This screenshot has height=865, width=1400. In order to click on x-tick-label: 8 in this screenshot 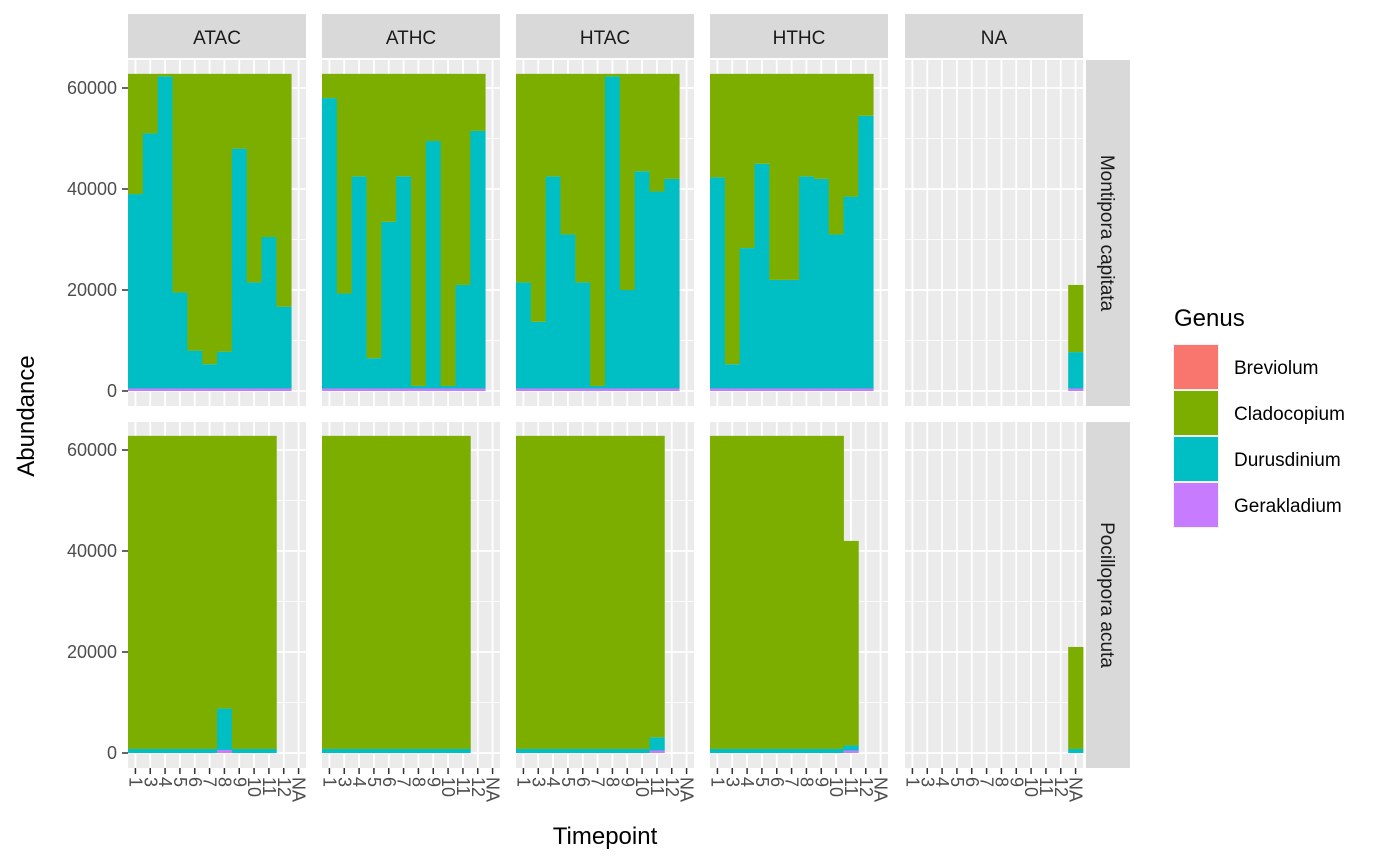, I will do `click(1001, 782)`.